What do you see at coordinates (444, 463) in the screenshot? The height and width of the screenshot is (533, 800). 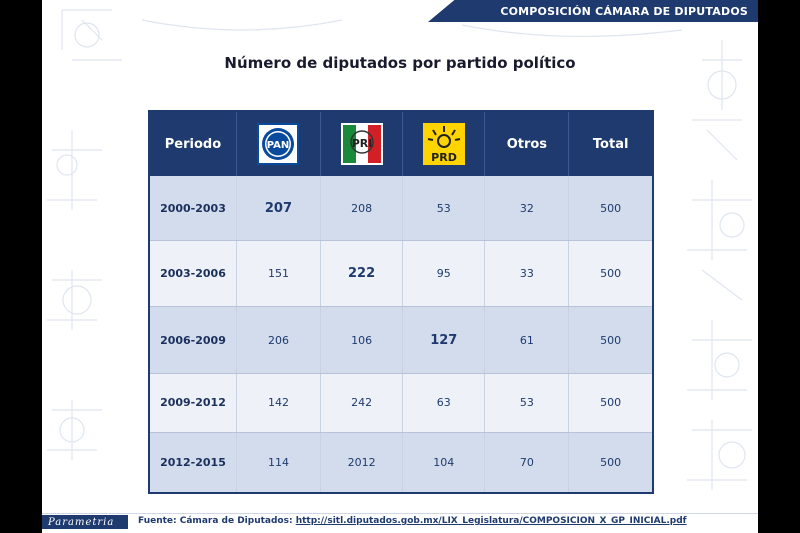 I see `cell-prd: 104` at bounding box center [444, 463].